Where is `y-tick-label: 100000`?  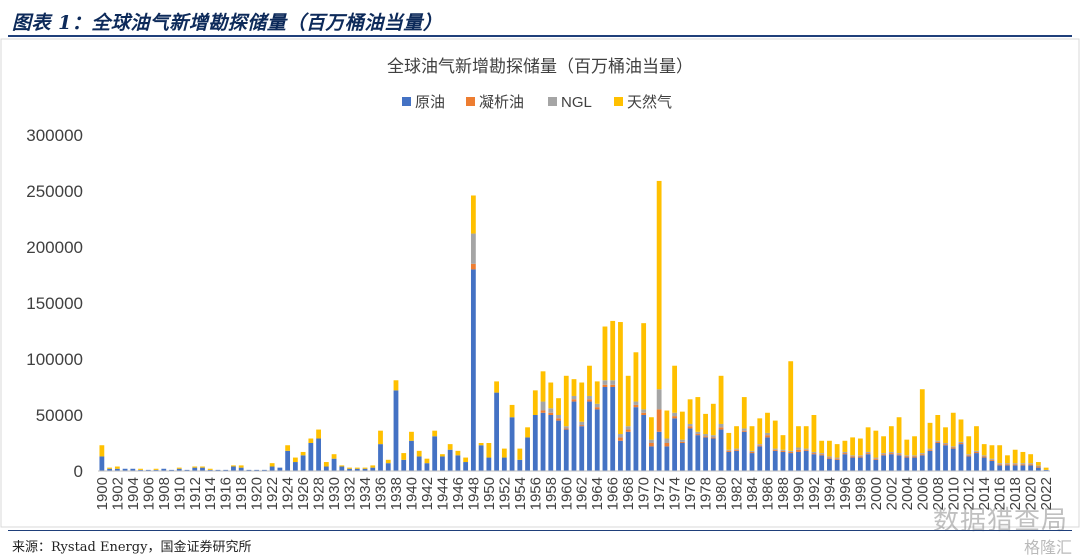
y-tick-label: 100000 is located at coordinates (54, 359).